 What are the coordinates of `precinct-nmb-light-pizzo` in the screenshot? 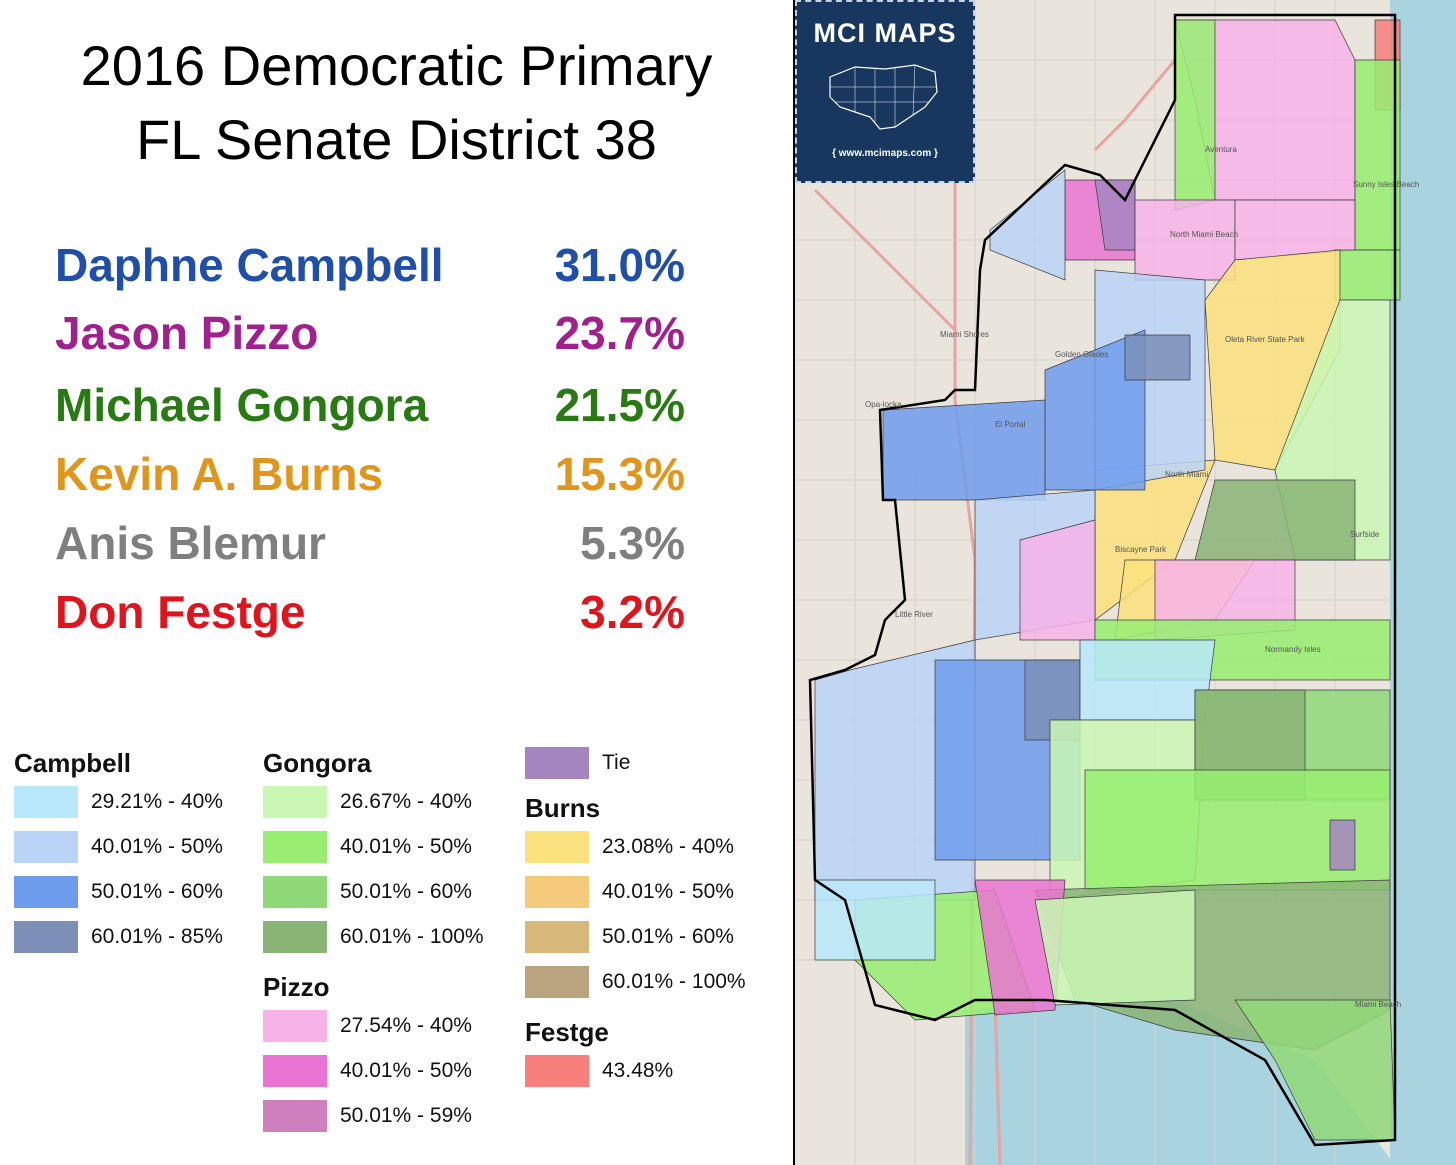 It's located at (1185, 240).